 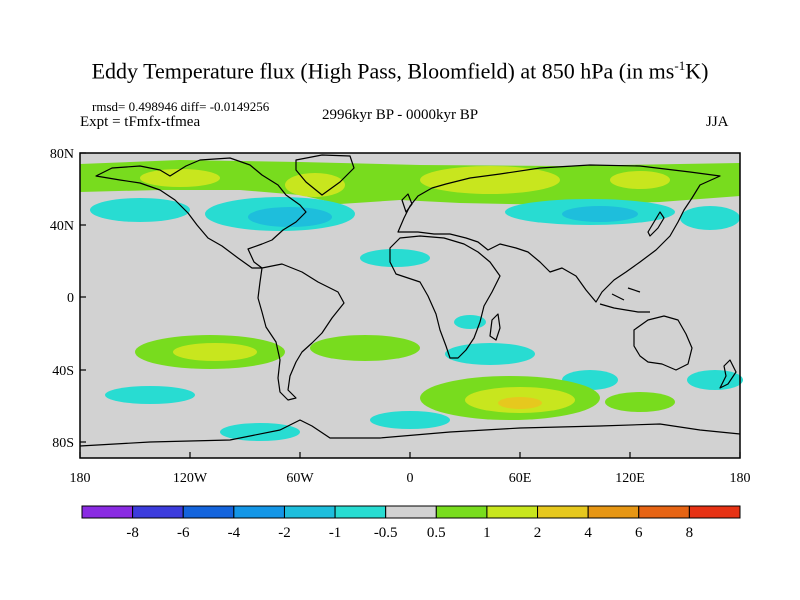 I want to click on negative-south-pacific-west, so click(x=715, y=380).